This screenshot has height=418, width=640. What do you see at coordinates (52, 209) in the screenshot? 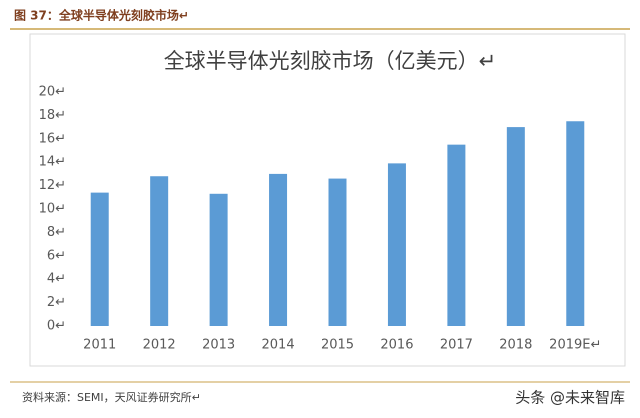
I see `y-tick-label: 10↵` at bounding box center [52, 209].